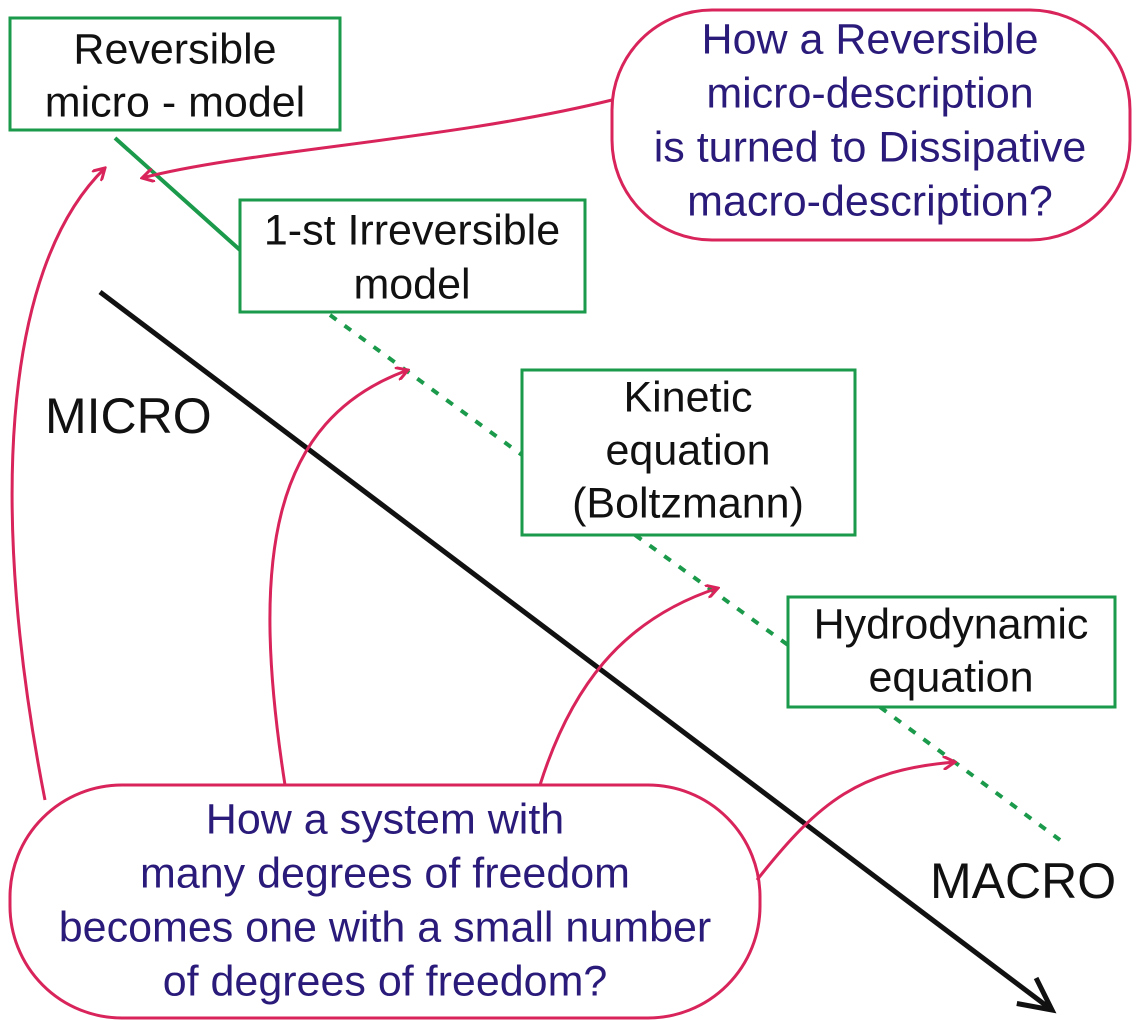 This screenshot has width=1141, height=1020. I want to click on box-label: Reversible, so click(174, 49).